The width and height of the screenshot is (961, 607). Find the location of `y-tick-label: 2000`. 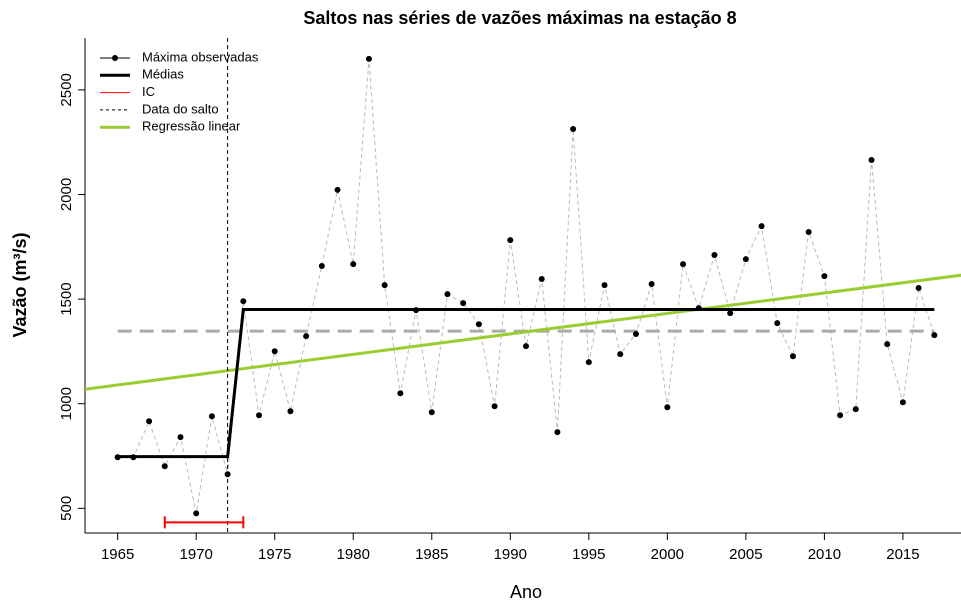

y-tick-label: 2000 is located at coordinates (66, 194).